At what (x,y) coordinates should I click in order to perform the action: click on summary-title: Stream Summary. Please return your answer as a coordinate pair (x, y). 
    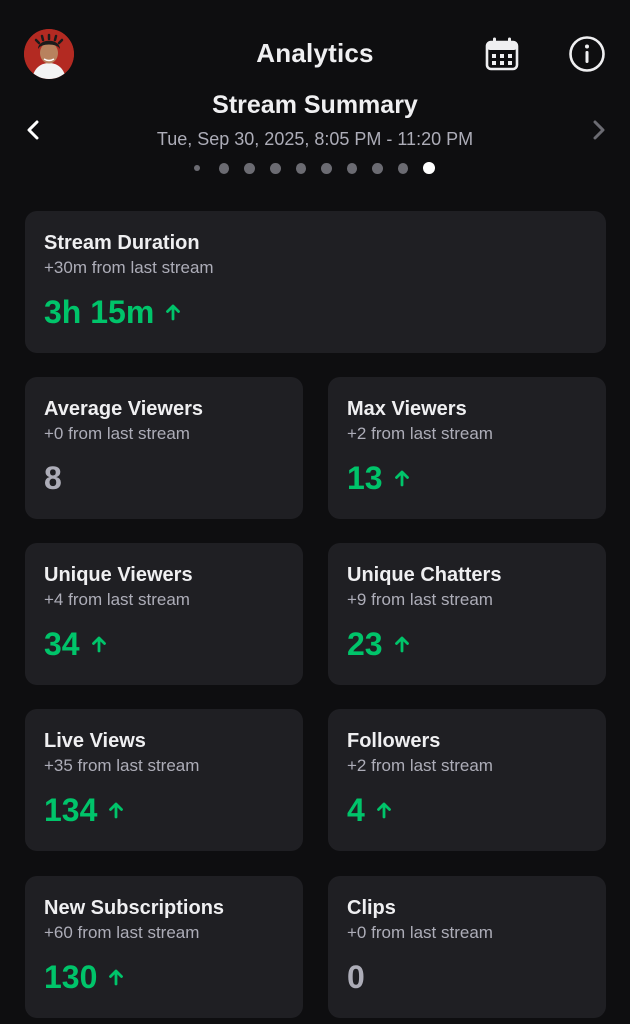
    Looking at the image, I should click on (315, 105).